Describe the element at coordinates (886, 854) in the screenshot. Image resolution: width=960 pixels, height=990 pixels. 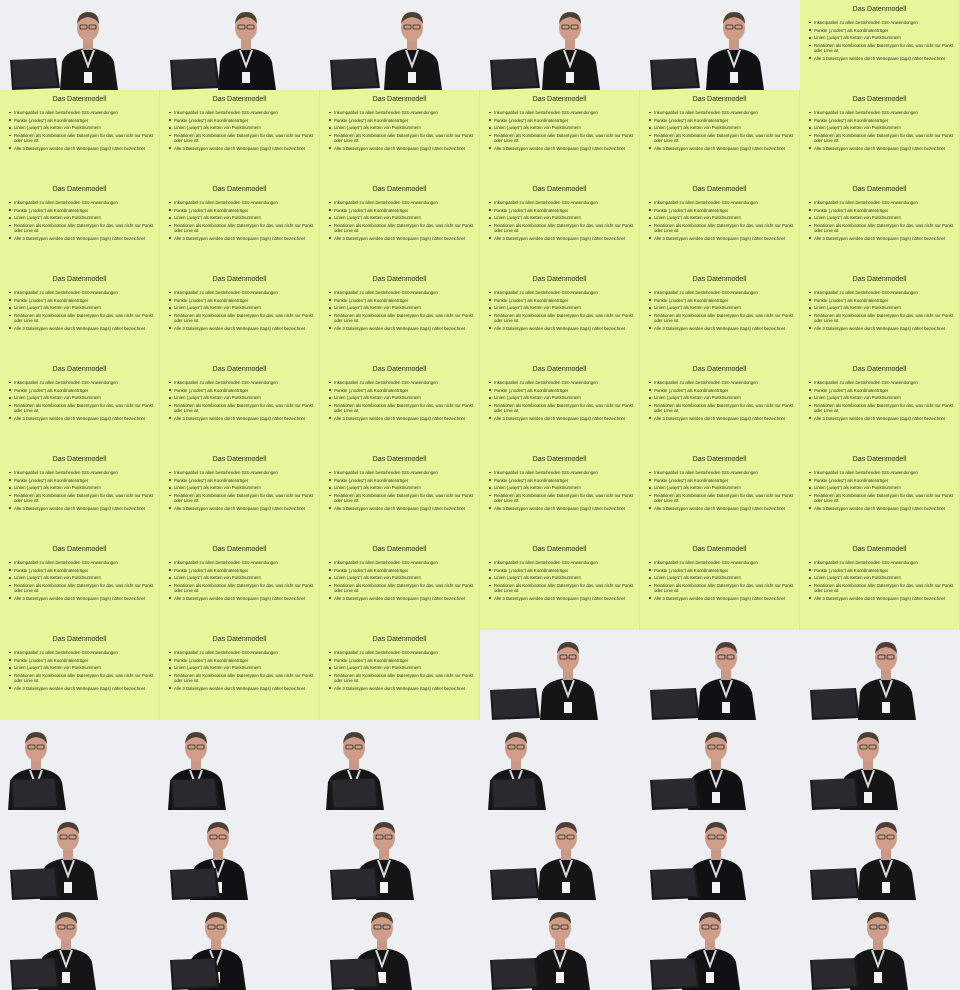
I see `speaker-neck` at that location.